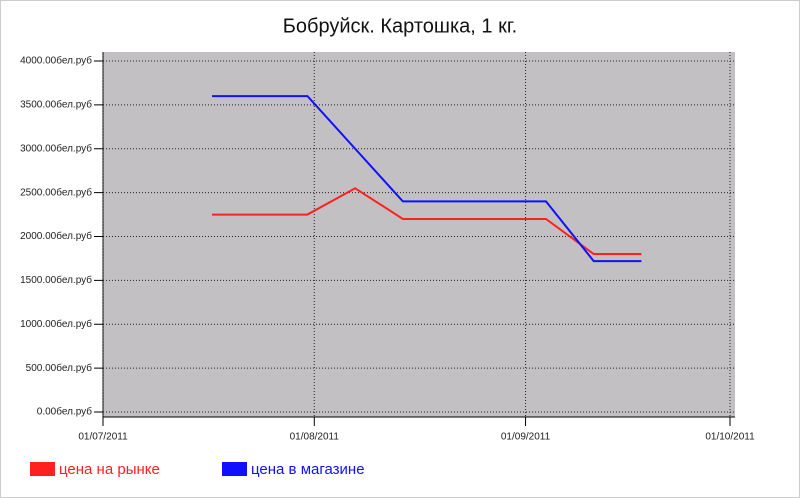  Describe the element at coordinates (64, 412) in the screenshot. I see `y-tick-label: 0.00бел.руб` at that location.